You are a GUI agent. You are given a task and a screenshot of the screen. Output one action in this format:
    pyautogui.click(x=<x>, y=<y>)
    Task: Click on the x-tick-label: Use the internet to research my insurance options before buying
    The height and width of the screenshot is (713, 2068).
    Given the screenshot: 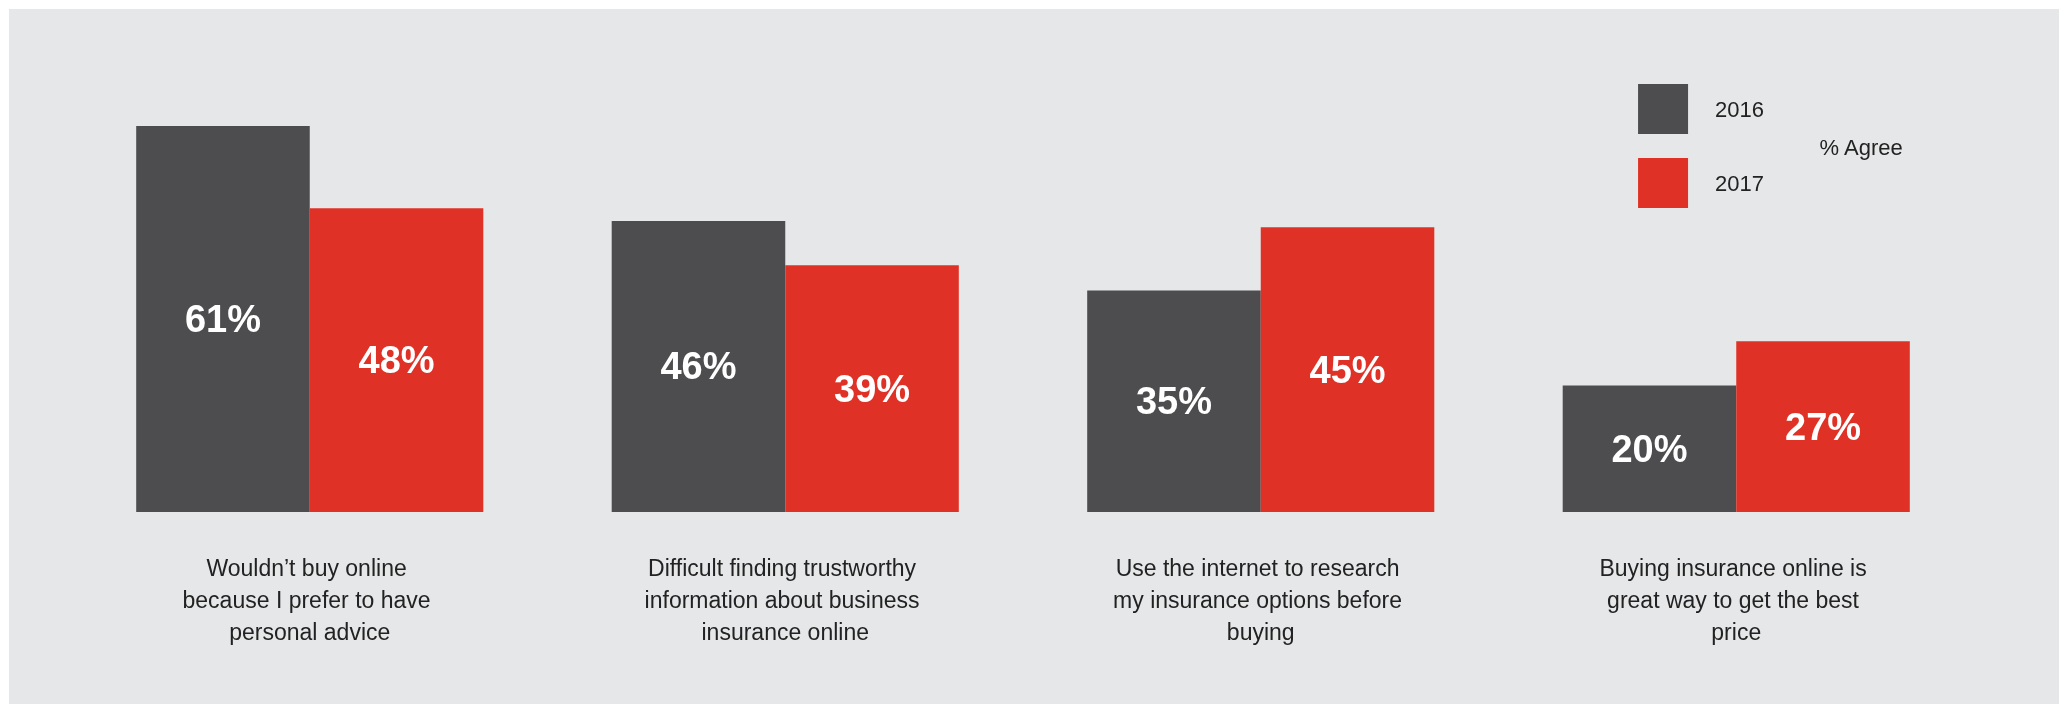 What is the action you would take?
    pyautogui.click(x=1261, y=600)
    